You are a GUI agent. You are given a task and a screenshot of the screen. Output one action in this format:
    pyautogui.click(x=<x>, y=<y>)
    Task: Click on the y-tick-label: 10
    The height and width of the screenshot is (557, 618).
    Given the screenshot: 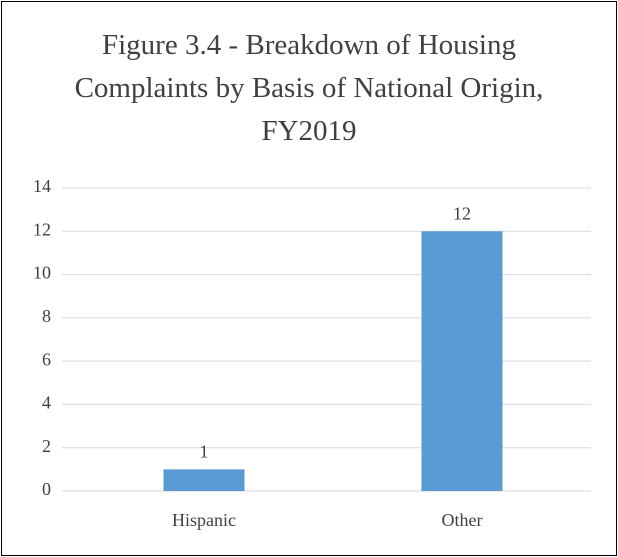 What is the action you would take?
    pyautogui.click(x=42, y=273)
    